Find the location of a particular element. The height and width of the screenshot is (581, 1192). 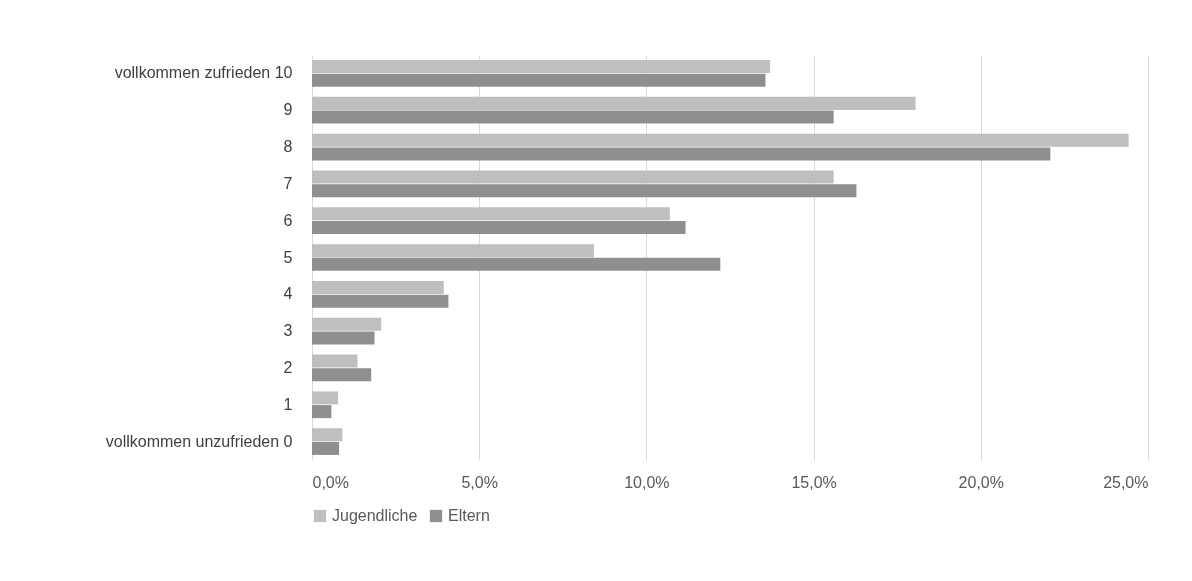

legend-label: Jugendliche is located at coordinates (375, 515).